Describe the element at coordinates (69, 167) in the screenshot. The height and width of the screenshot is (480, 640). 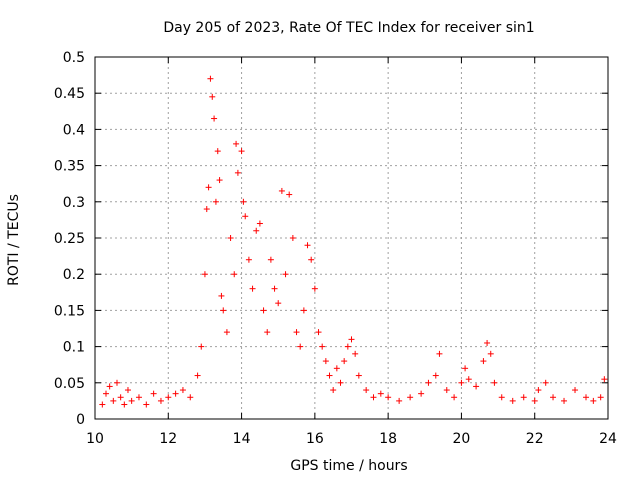
I see `y-tick-label: 0.35` at that location.